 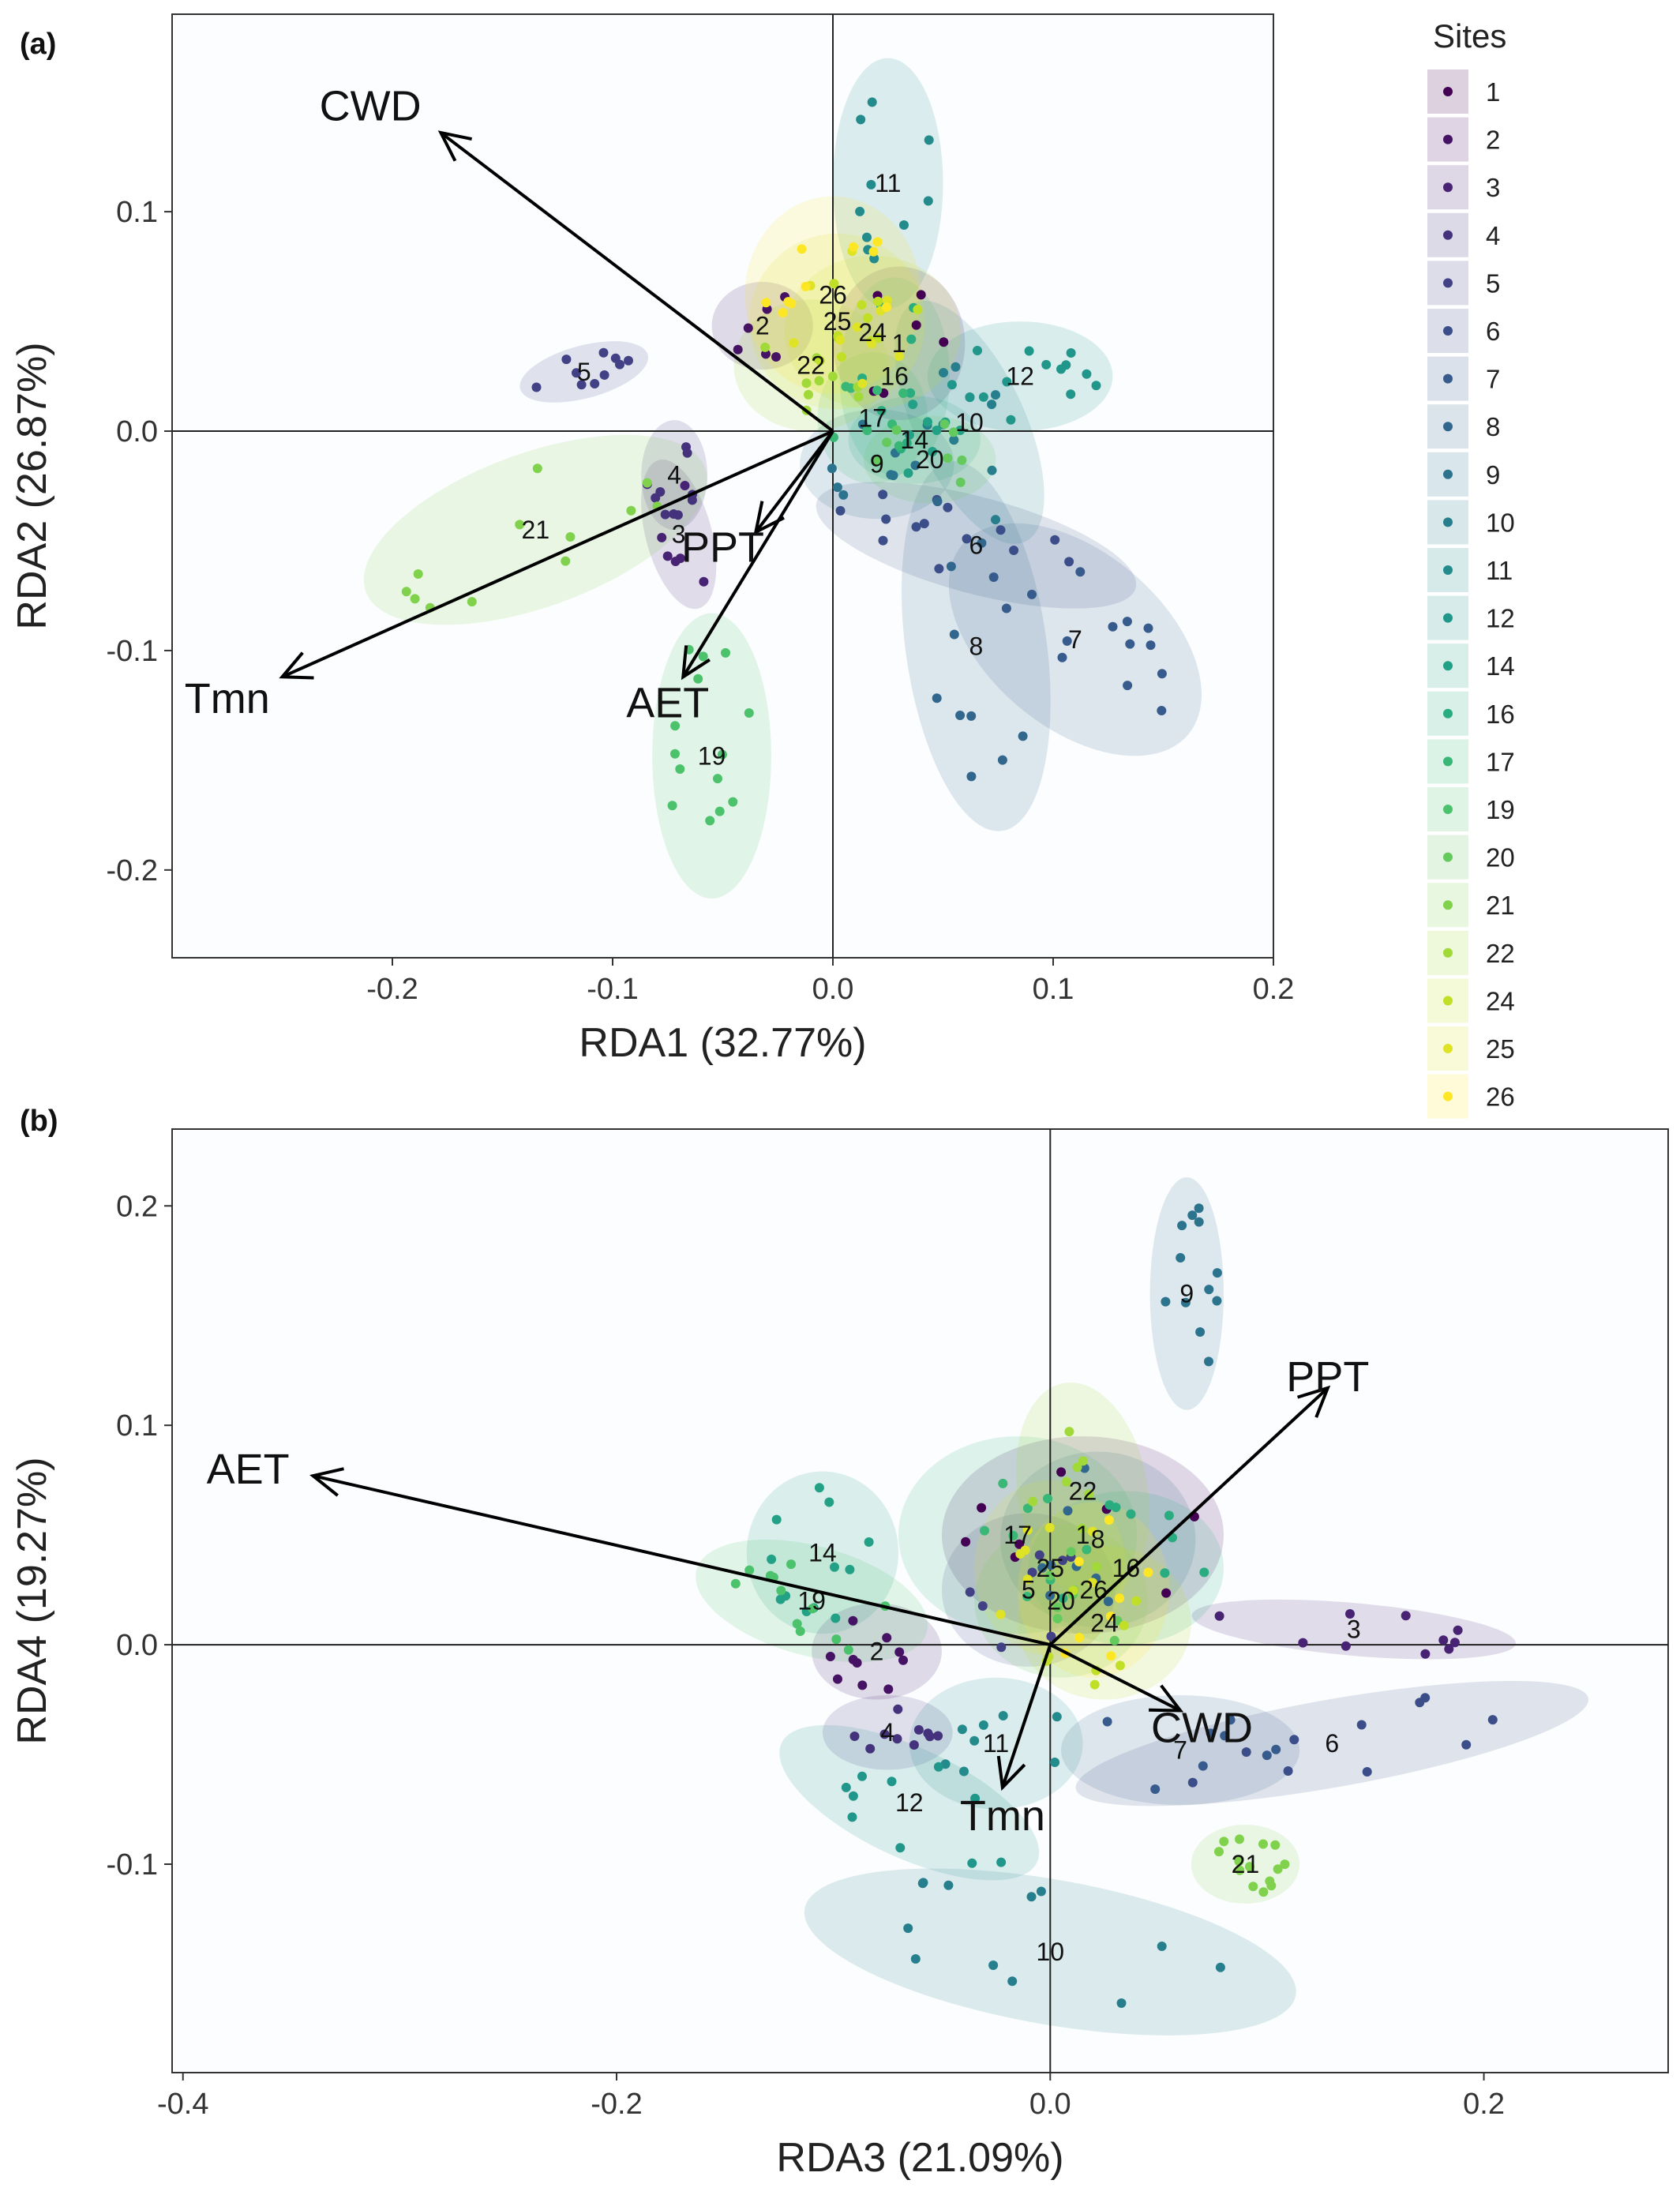 What do you see at coordinates (833, 989) in the screenshot?
I see `x-tick-label: 0.0` at bounding box center [833, 989].